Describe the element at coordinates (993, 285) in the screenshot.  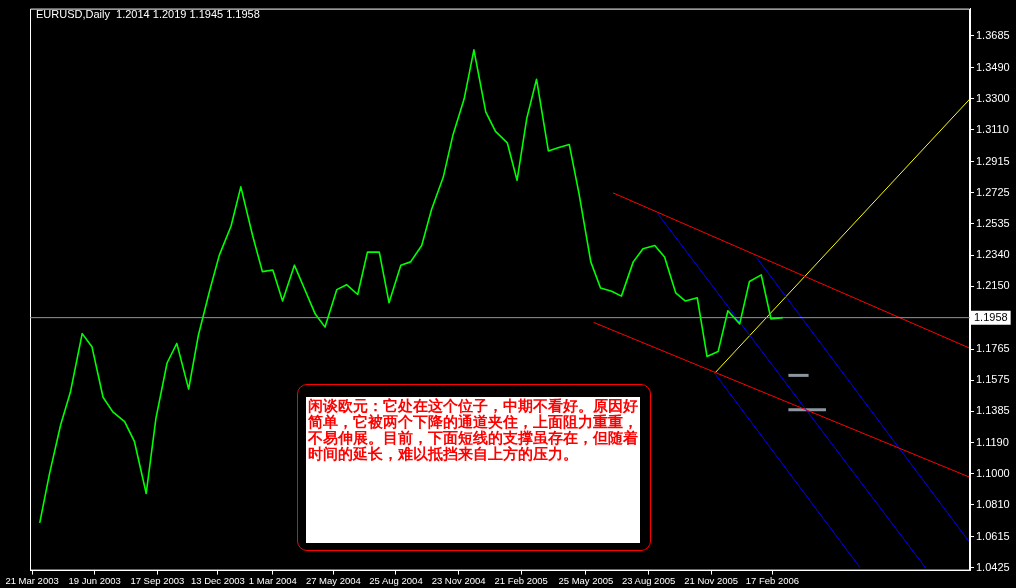
I see `y-tick-label: 1.2150` at that location.